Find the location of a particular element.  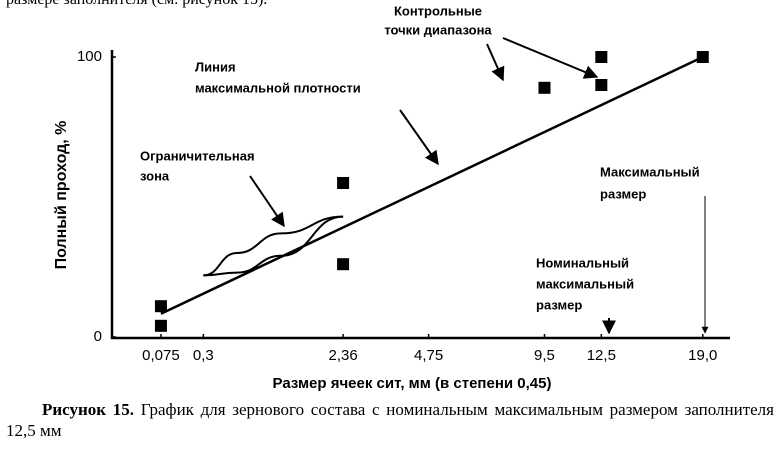

annotation: зона is located at coordinates (155, 175).